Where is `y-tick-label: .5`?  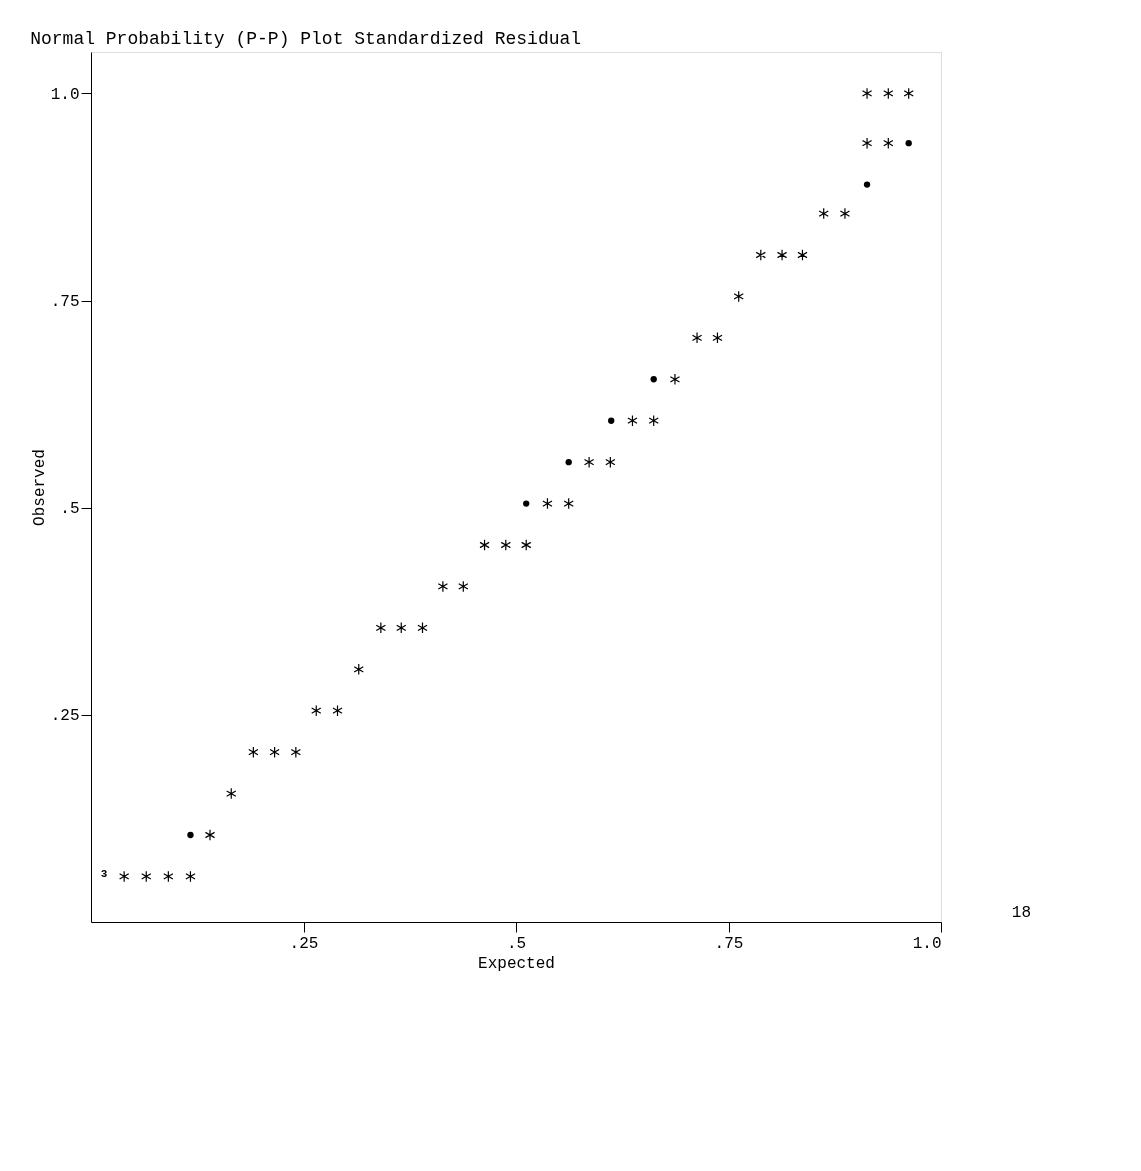 y-tick-label: .5 is located at coordinates (70, 509).